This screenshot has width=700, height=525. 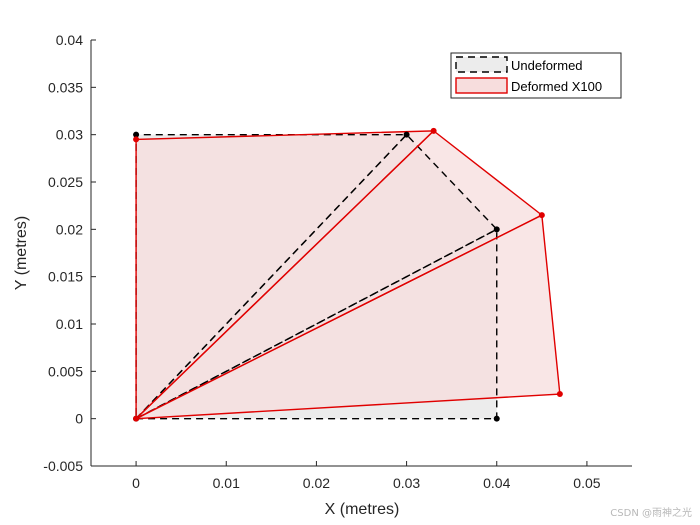 What do you see at coordinates (65, 182) in the screenshot?
I see `y-tick-label-6: 0.025` at bounding box center [65, 182].